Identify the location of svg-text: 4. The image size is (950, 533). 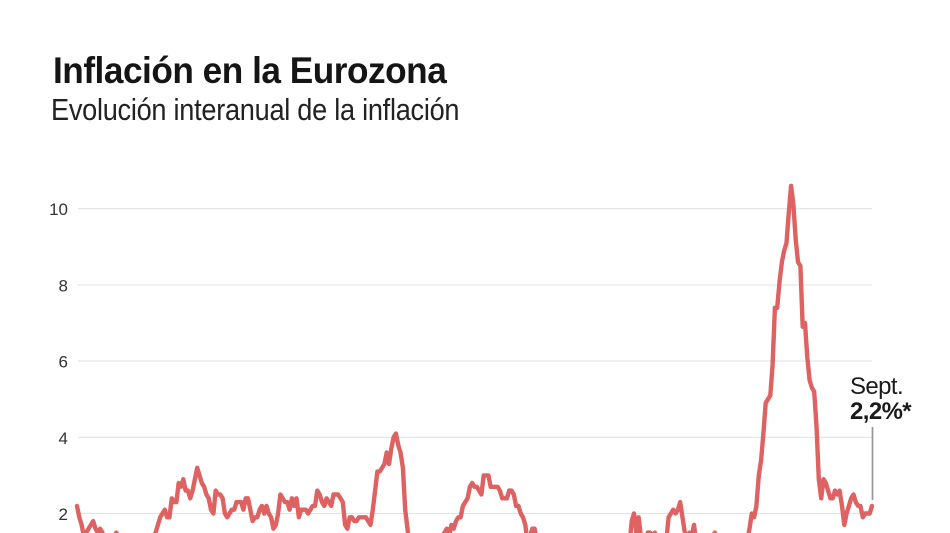
(63, 438).